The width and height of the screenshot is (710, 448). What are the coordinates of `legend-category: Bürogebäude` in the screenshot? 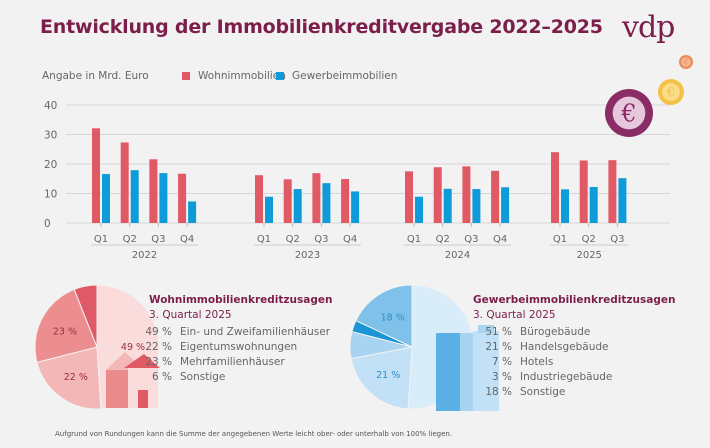 It's located at (555, 332).